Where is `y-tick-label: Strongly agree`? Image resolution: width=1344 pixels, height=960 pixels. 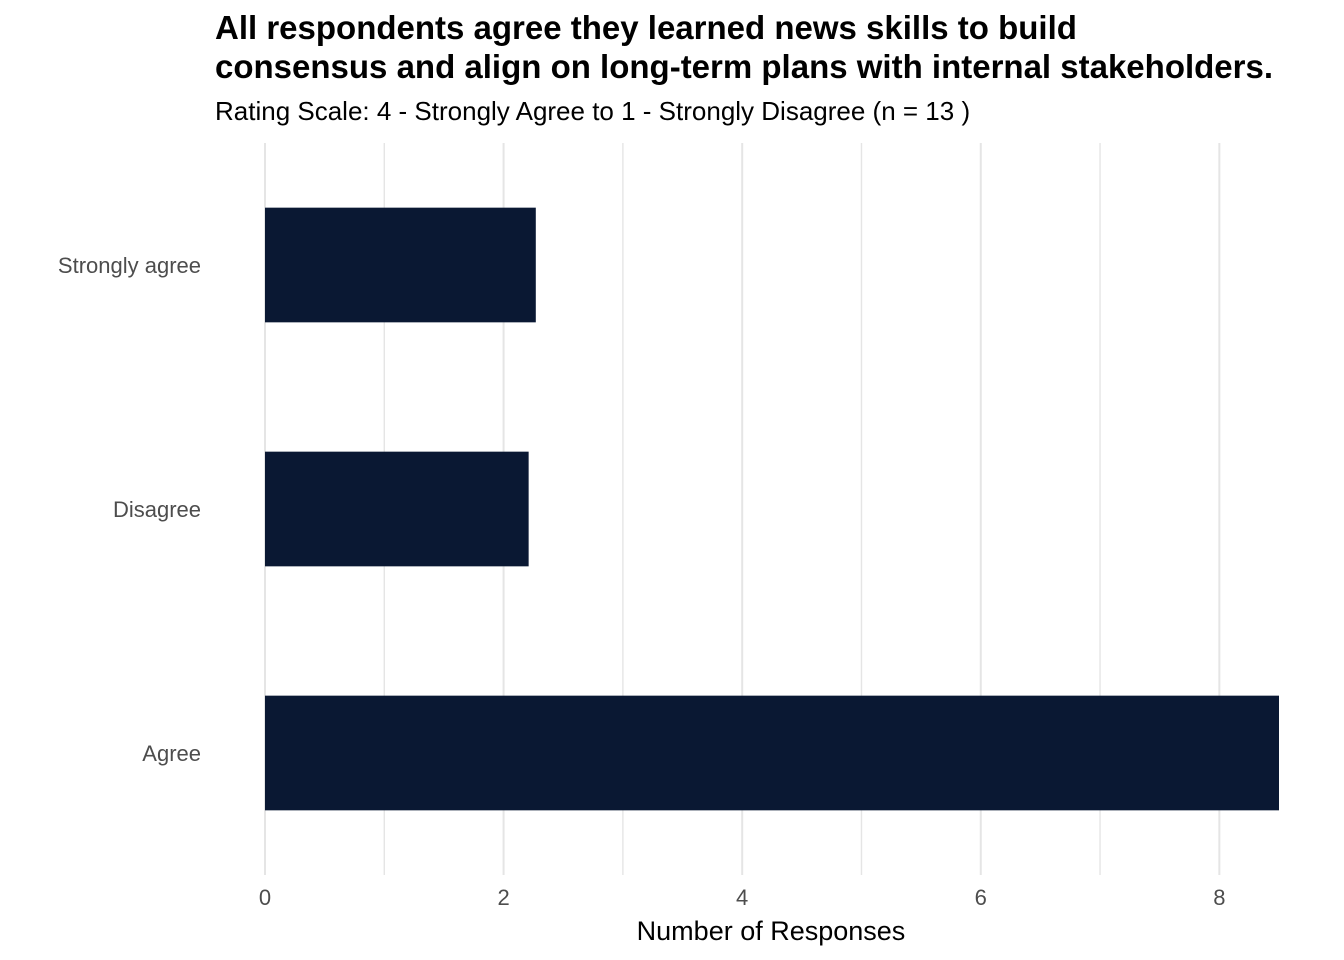 y-tick-label: Strongly agree is located at coordinates (129, 265).